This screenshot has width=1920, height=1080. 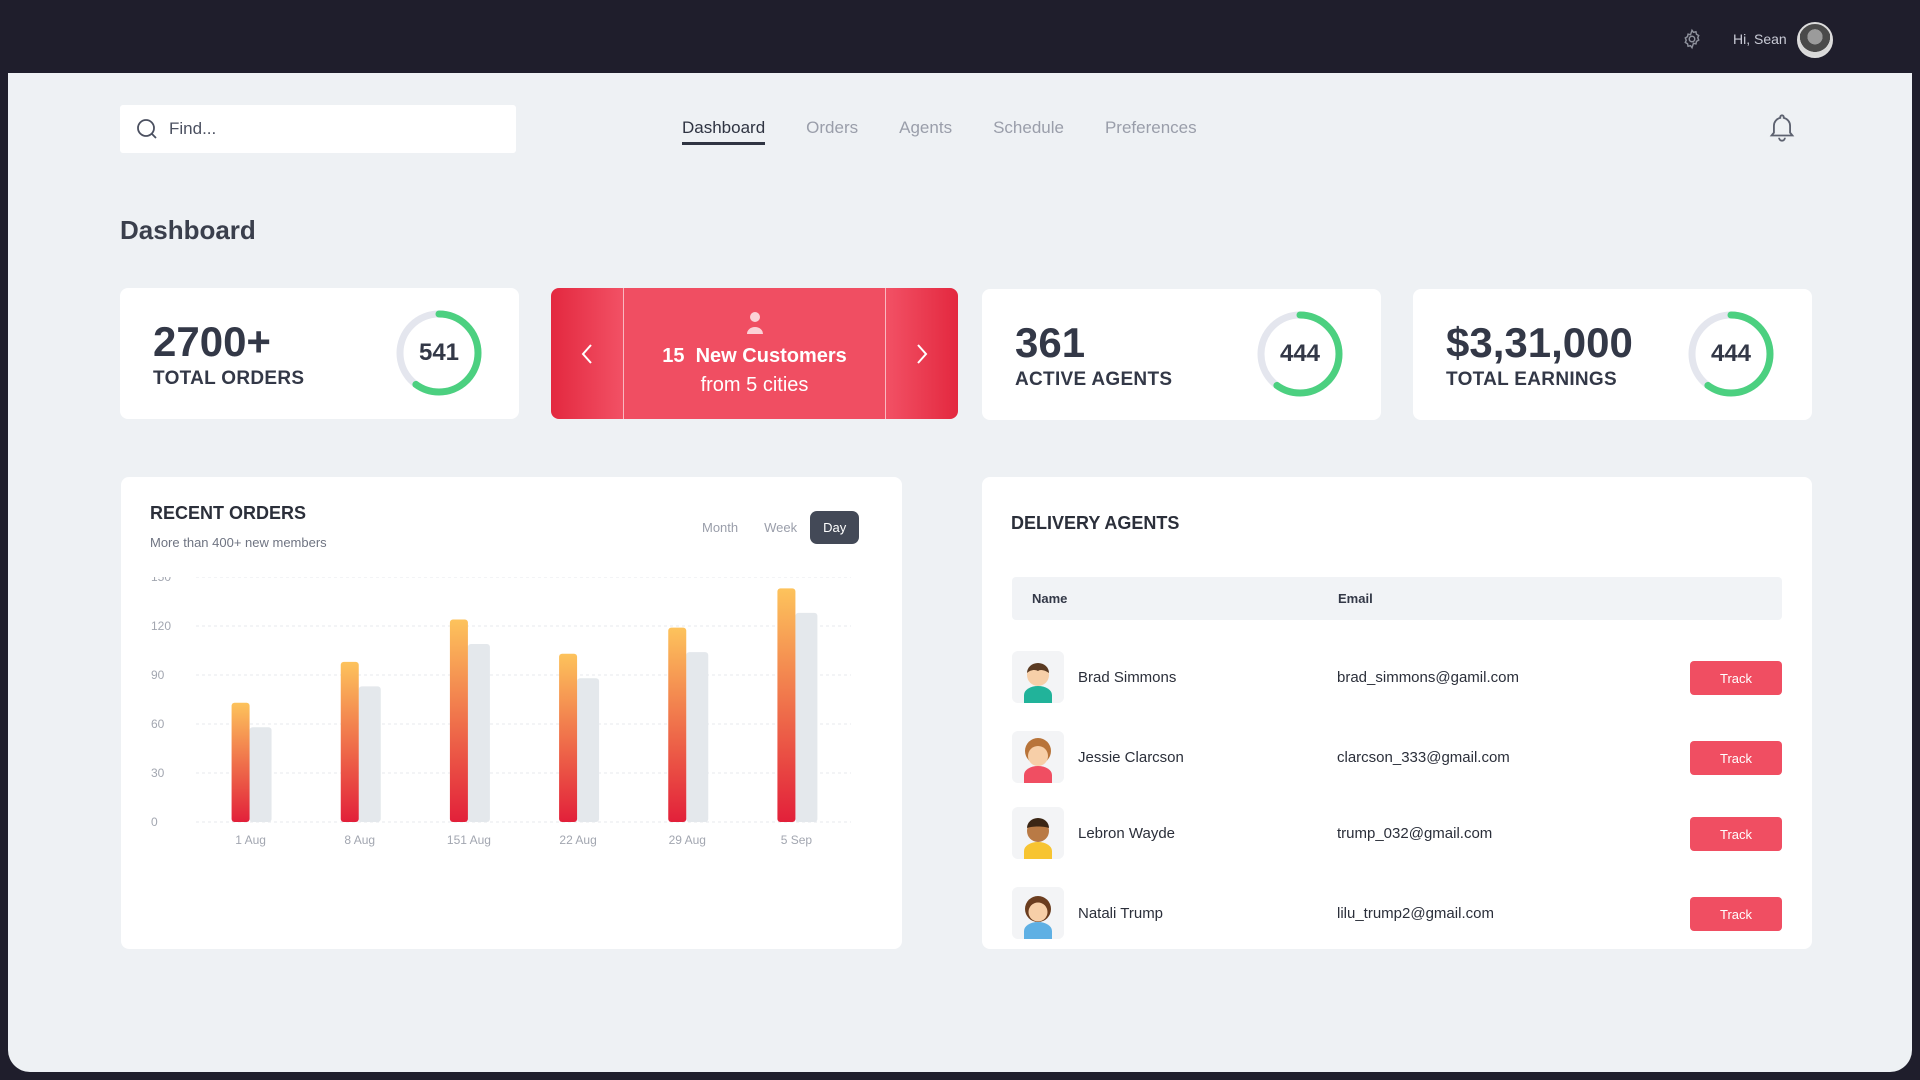 I want to click on y-tick-label: 90, so click(x=158, y=675).